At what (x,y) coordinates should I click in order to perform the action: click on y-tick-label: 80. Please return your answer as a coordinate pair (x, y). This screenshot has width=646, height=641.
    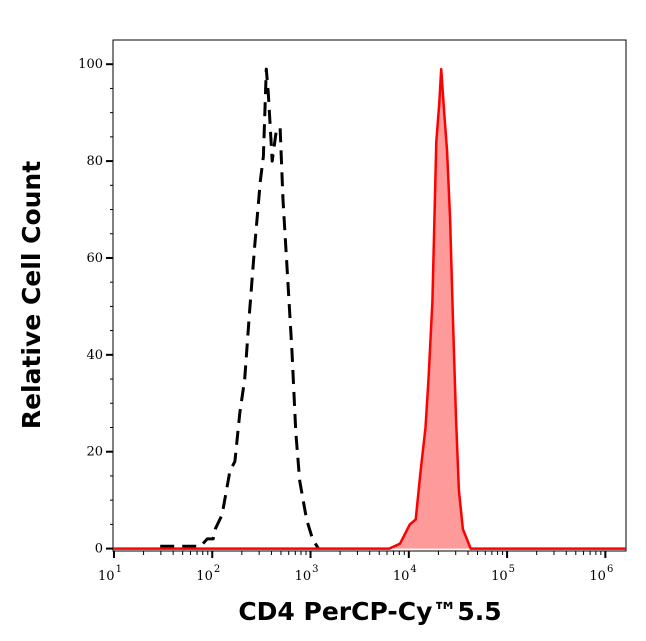
    Looking at the image, I should click on (94, 161).